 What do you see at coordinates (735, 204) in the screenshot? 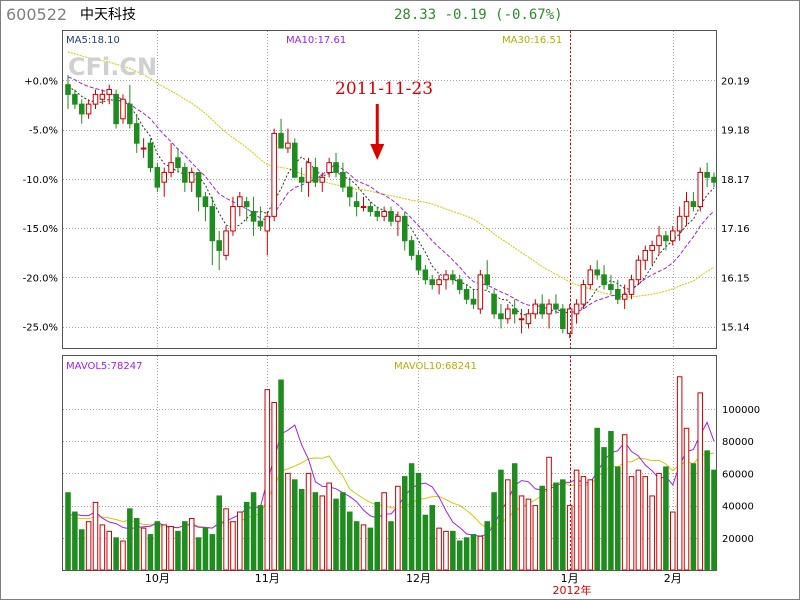
I see `right-axis-ticks: 20.19 19.18 18.17 17.16 16.15 15.14` at bounding box center [735, 204].